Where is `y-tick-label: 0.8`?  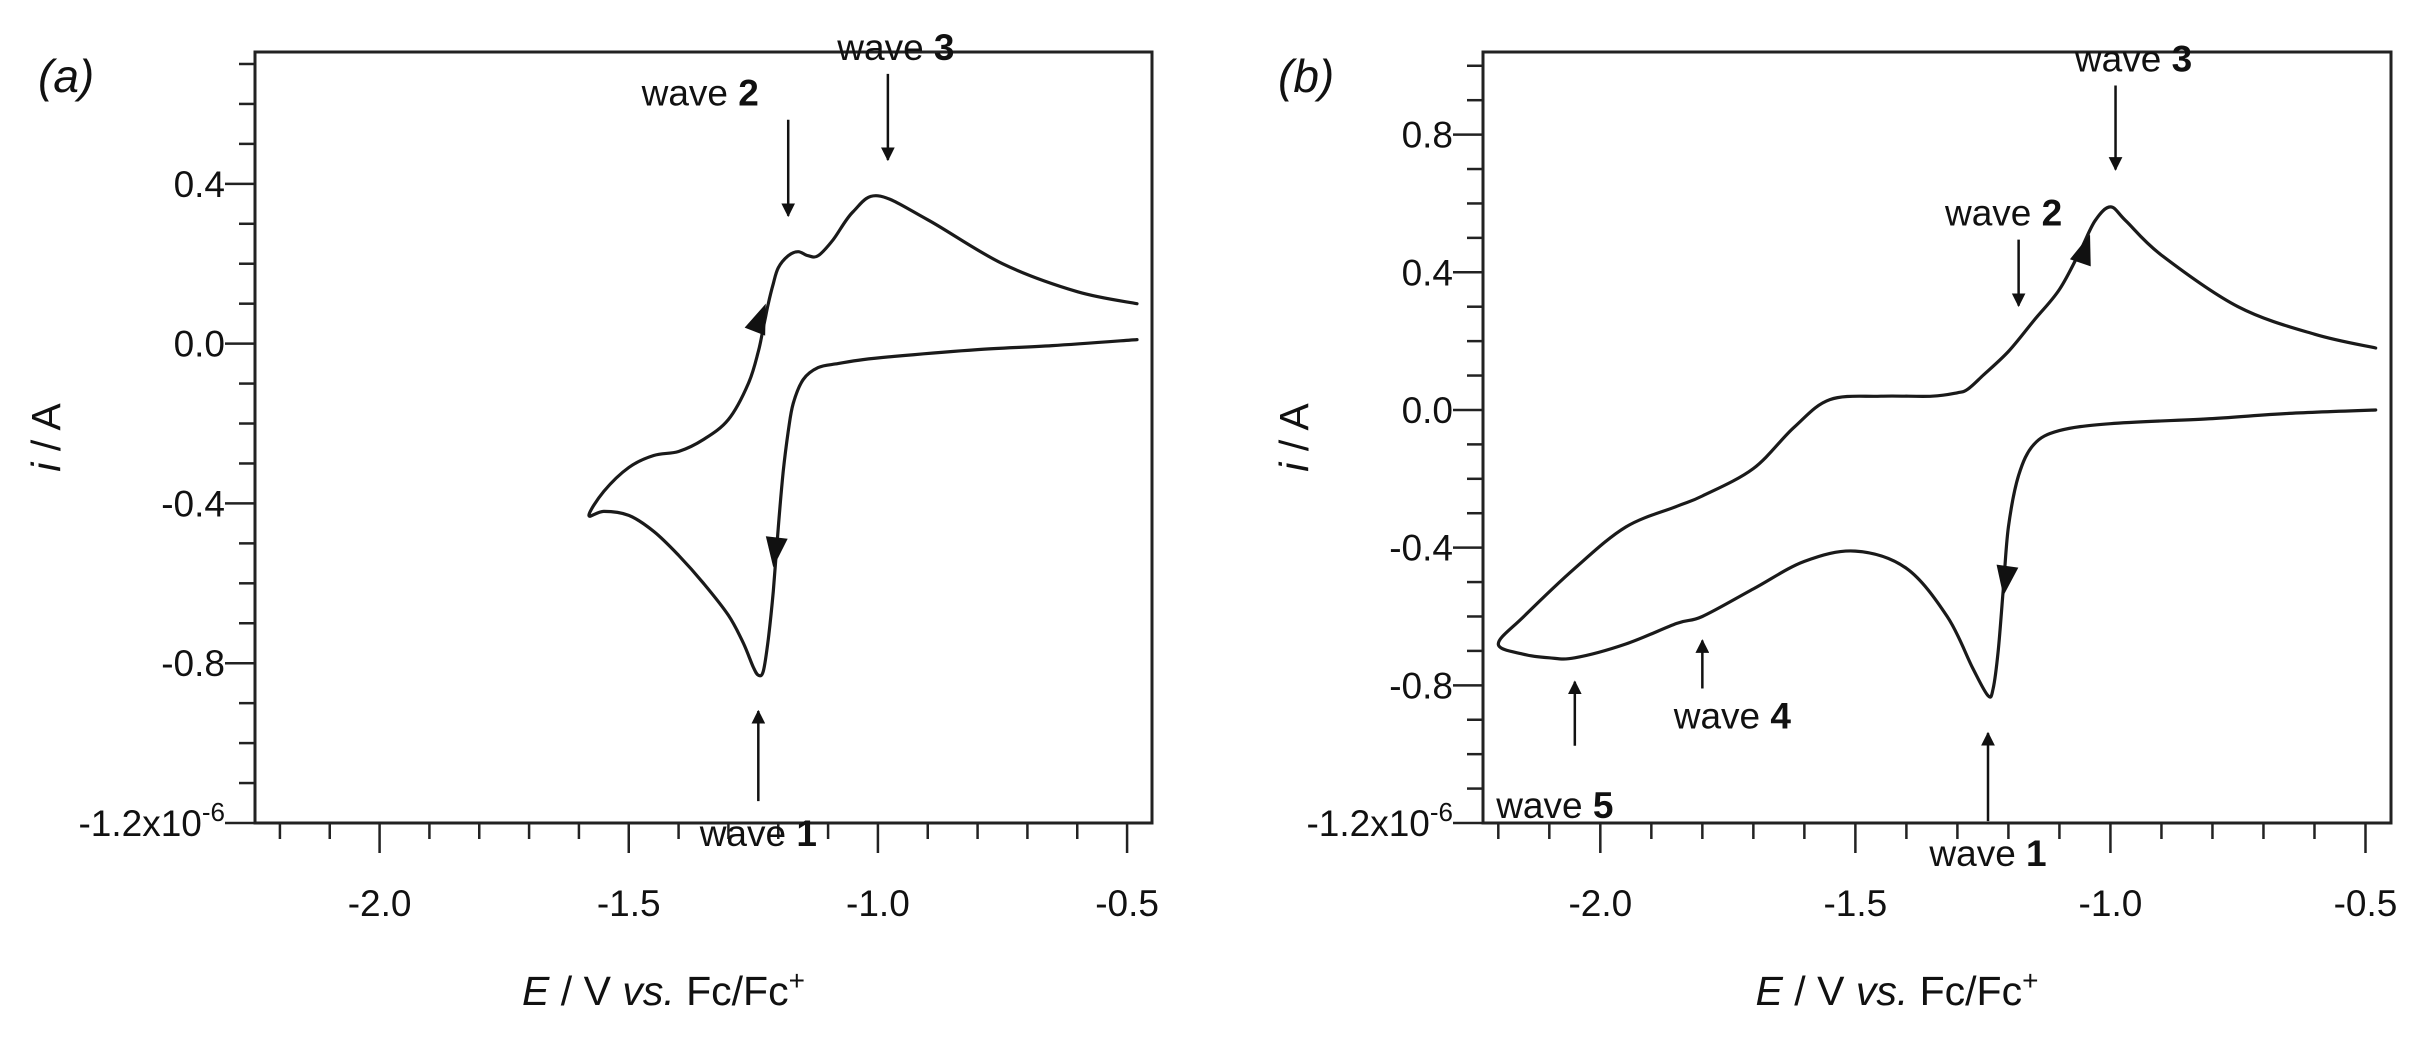
y-tick-label: 0.8 is located at coordinates (1427, 135).